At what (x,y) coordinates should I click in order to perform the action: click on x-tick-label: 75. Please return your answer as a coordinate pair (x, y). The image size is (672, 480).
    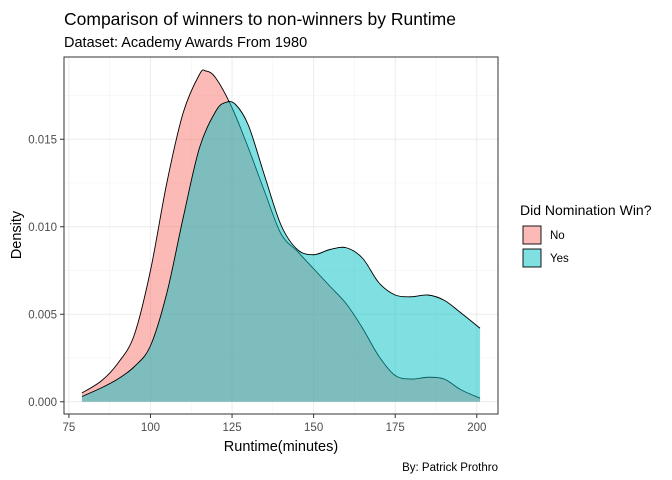
    Looking at the image, I should click on (68, 428).